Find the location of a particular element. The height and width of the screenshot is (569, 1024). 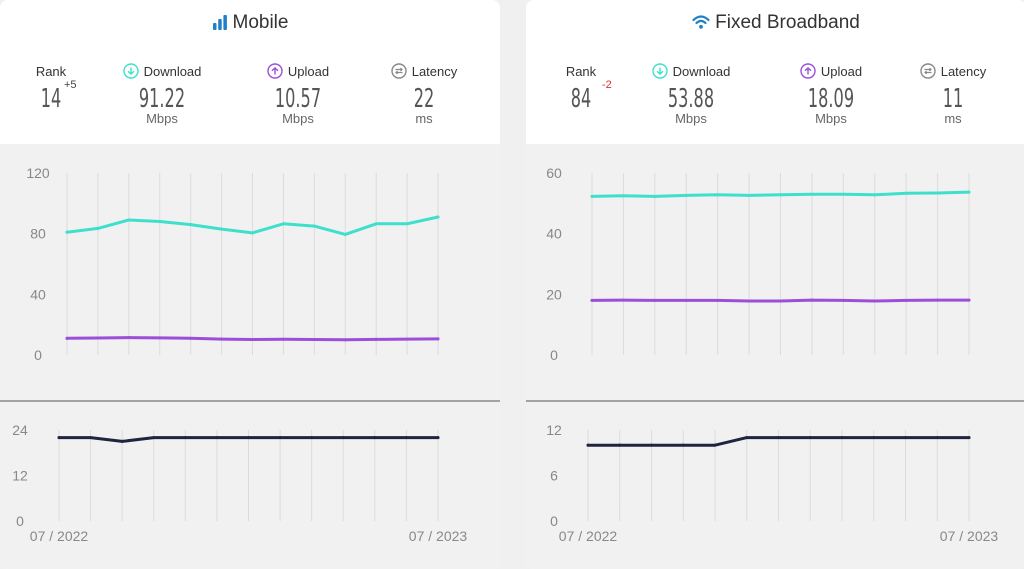

mobile-latency-xtick-start: 07 / 2022 is located at coordinates (59, 536).